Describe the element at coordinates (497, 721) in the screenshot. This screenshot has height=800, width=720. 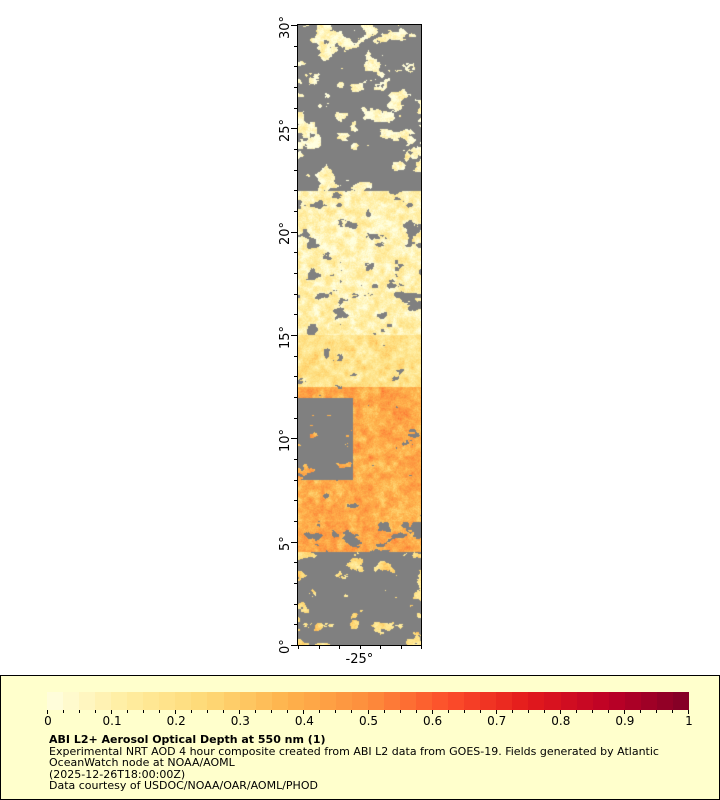
I see `colorbar-tick-label: 0.7` at that location.